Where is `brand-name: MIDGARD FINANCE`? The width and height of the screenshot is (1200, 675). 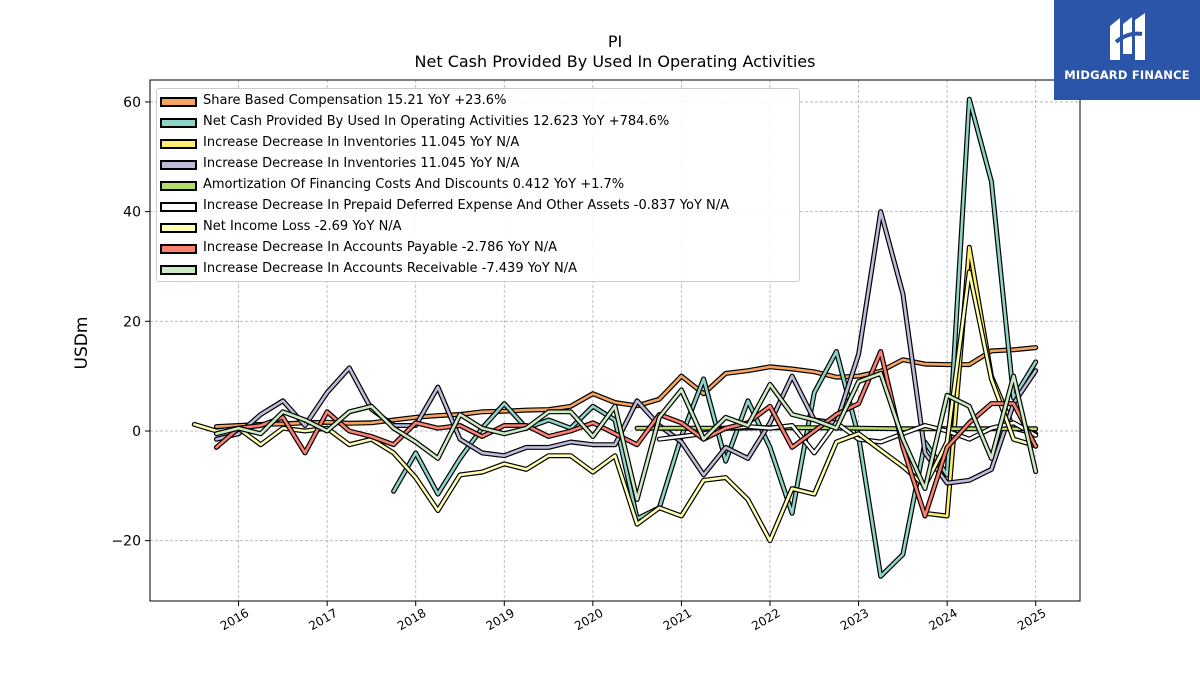 brand-name: MIDGARD FINANCE is located at coordinates (1127, 75).